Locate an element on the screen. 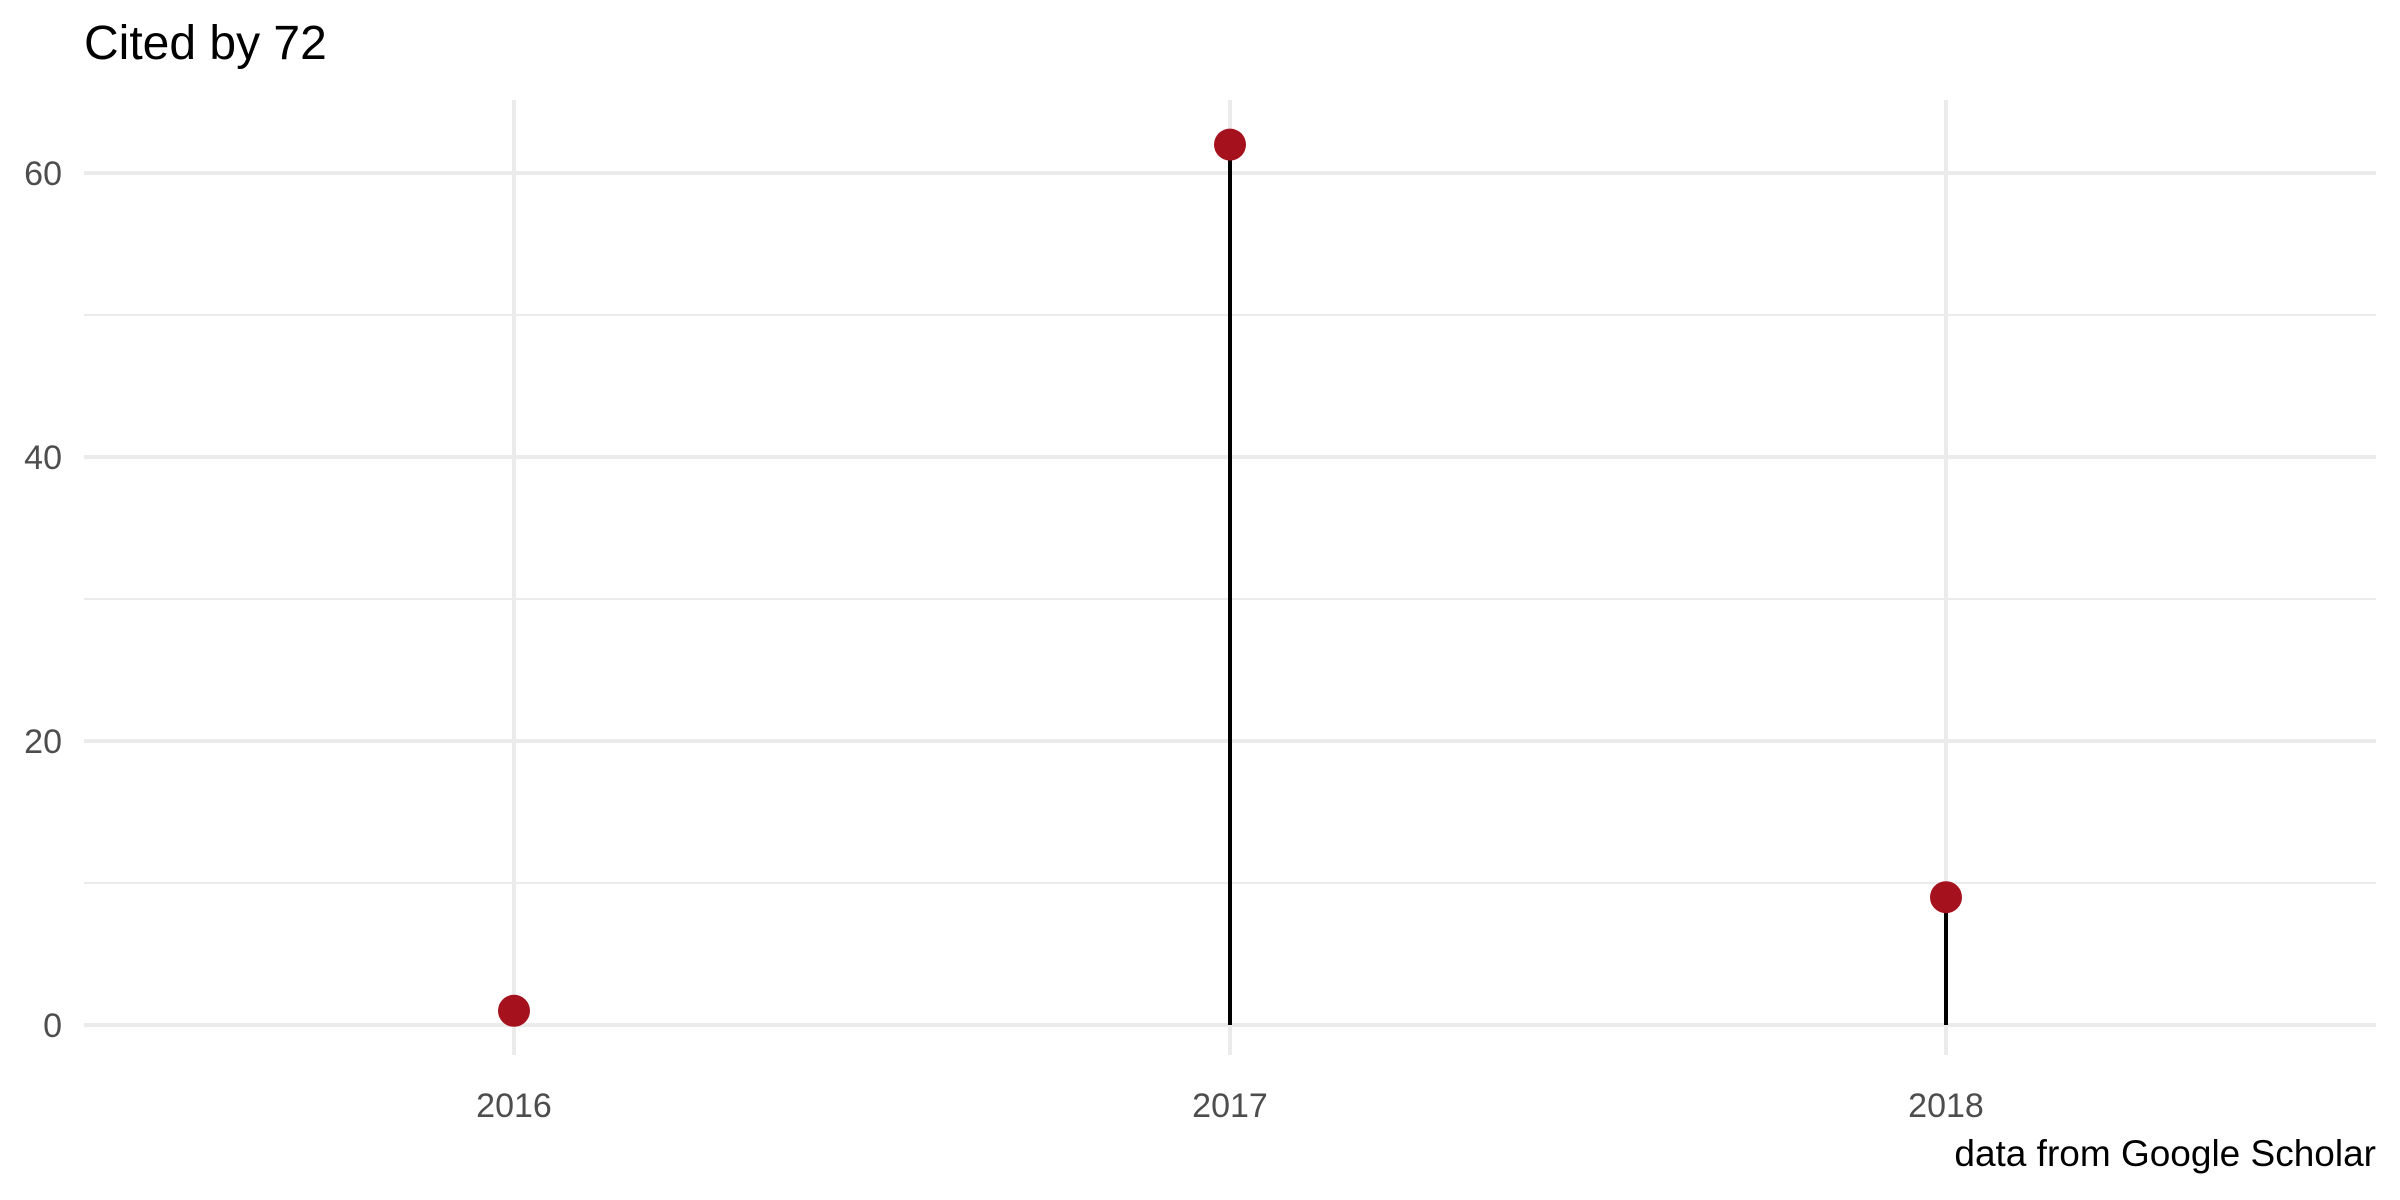 Image resolution: width=2400 pixels, height=1200 pixels. x-tick-label: 2016 is located at coordinates (514, 1106).